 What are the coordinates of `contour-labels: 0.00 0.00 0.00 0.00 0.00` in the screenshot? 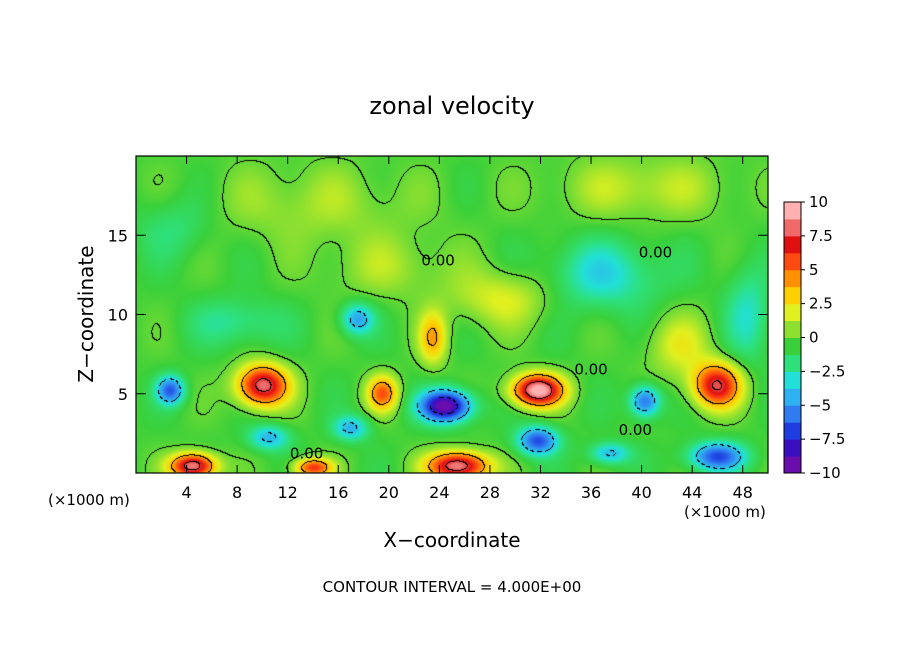 It's located at (481, 352).